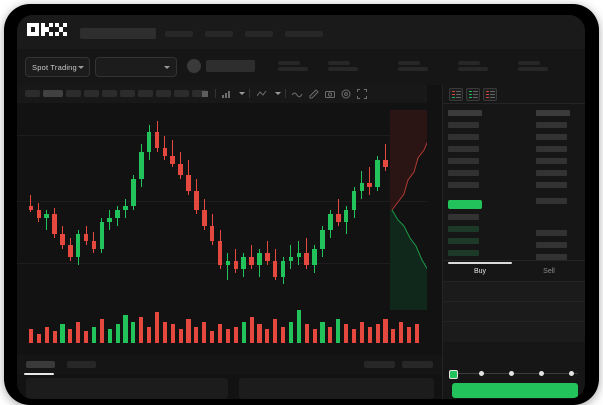 This screenshot has height=405, width=603. What do you see at coordinates (229, 365) in the screenshot?
I see `bottom-tab-bar` at bounding box center [229, 365].